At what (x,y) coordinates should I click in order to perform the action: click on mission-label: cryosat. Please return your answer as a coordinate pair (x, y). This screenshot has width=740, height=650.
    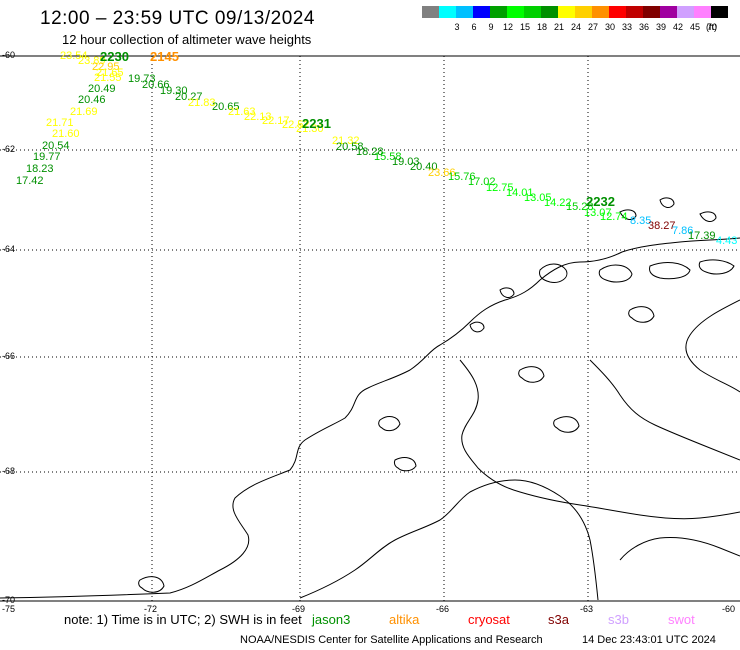
    Looking at the image, I should click on (489, 619).